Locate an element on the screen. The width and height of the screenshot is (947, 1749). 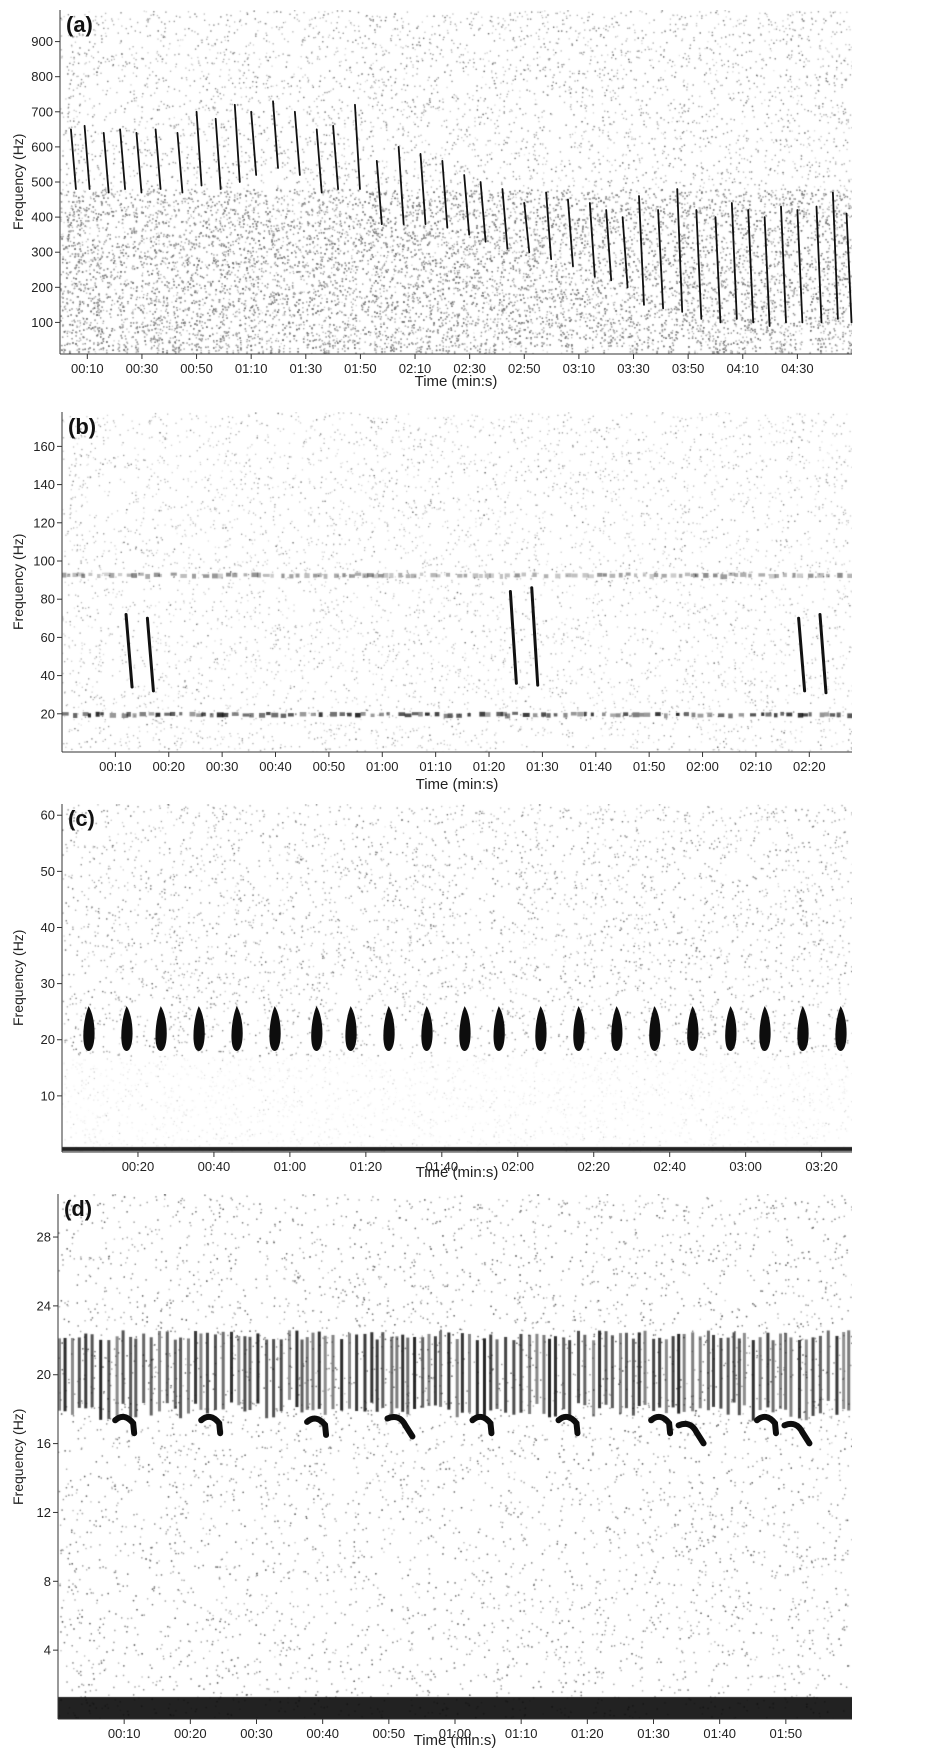
y-tick-label: 160 is located at coordinates (44, 446).